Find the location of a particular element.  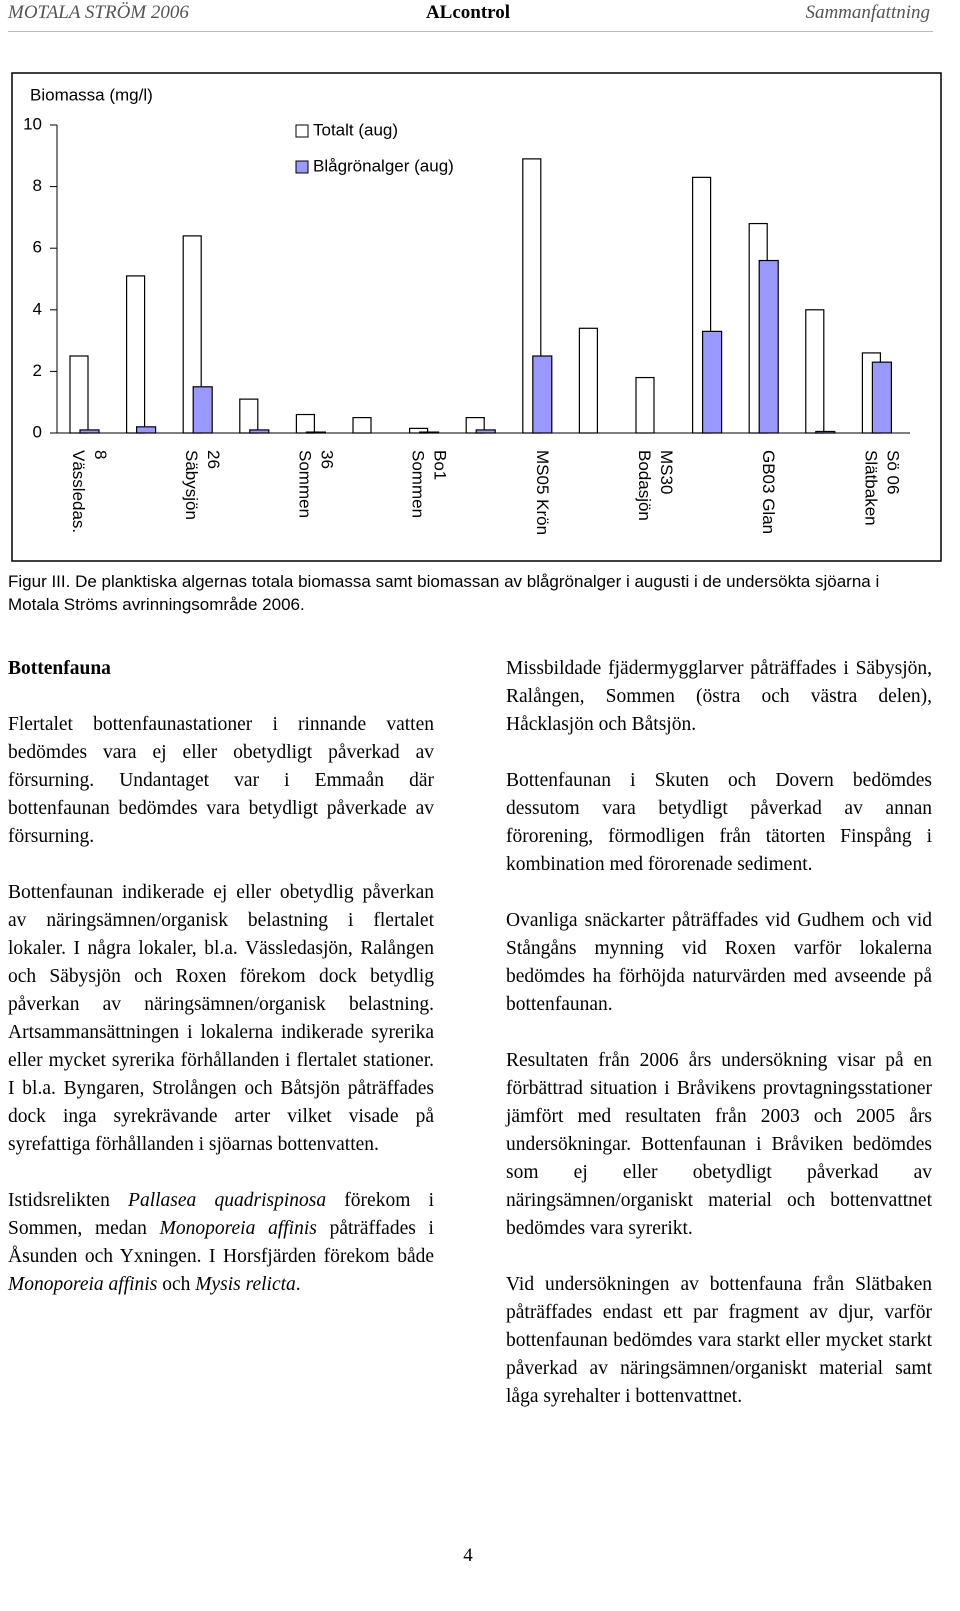

y-tick-label: 0 is located at coordinates (37, 431).